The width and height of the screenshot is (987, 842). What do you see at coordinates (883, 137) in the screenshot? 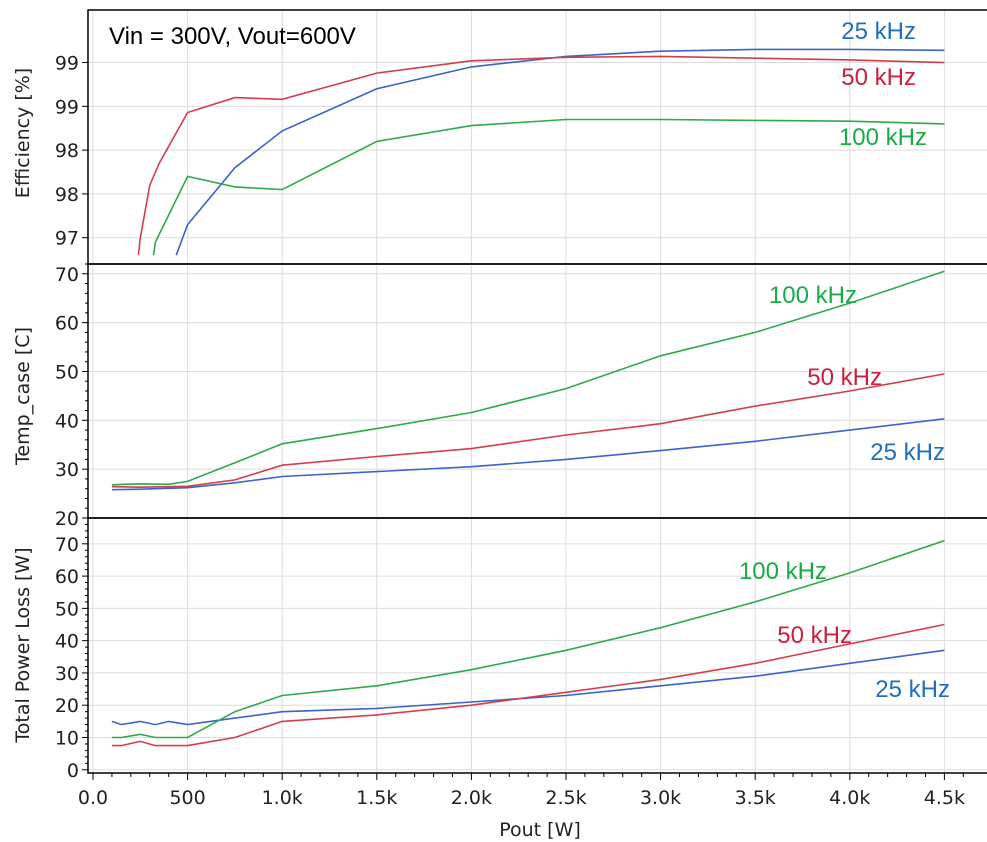
I see `efficiency-label-100khz: 100 kHz` at bounding box center [883, 137].